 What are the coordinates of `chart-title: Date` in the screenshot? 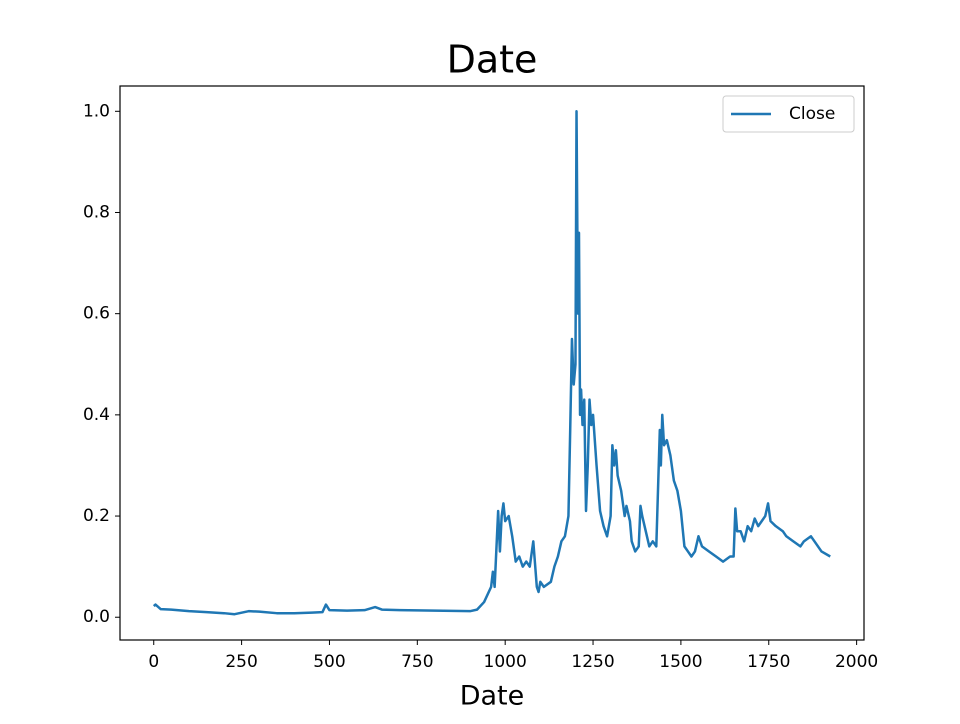 It's located at (492, 60).